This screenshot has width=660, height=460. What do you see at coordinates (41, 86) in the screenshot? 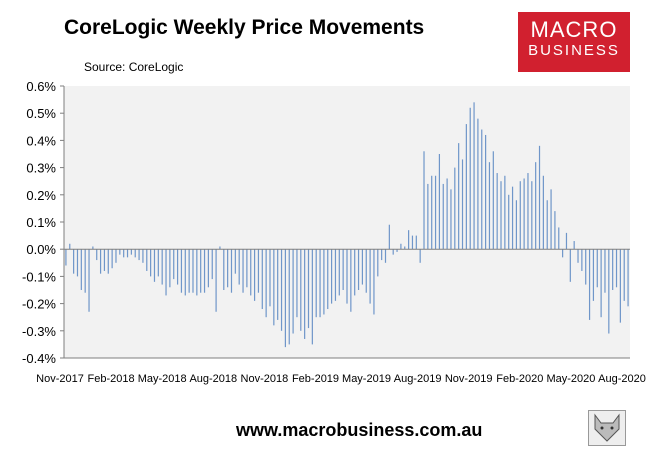
I see `y-tick-label: 0.6%` at bounding box center [41, 86].